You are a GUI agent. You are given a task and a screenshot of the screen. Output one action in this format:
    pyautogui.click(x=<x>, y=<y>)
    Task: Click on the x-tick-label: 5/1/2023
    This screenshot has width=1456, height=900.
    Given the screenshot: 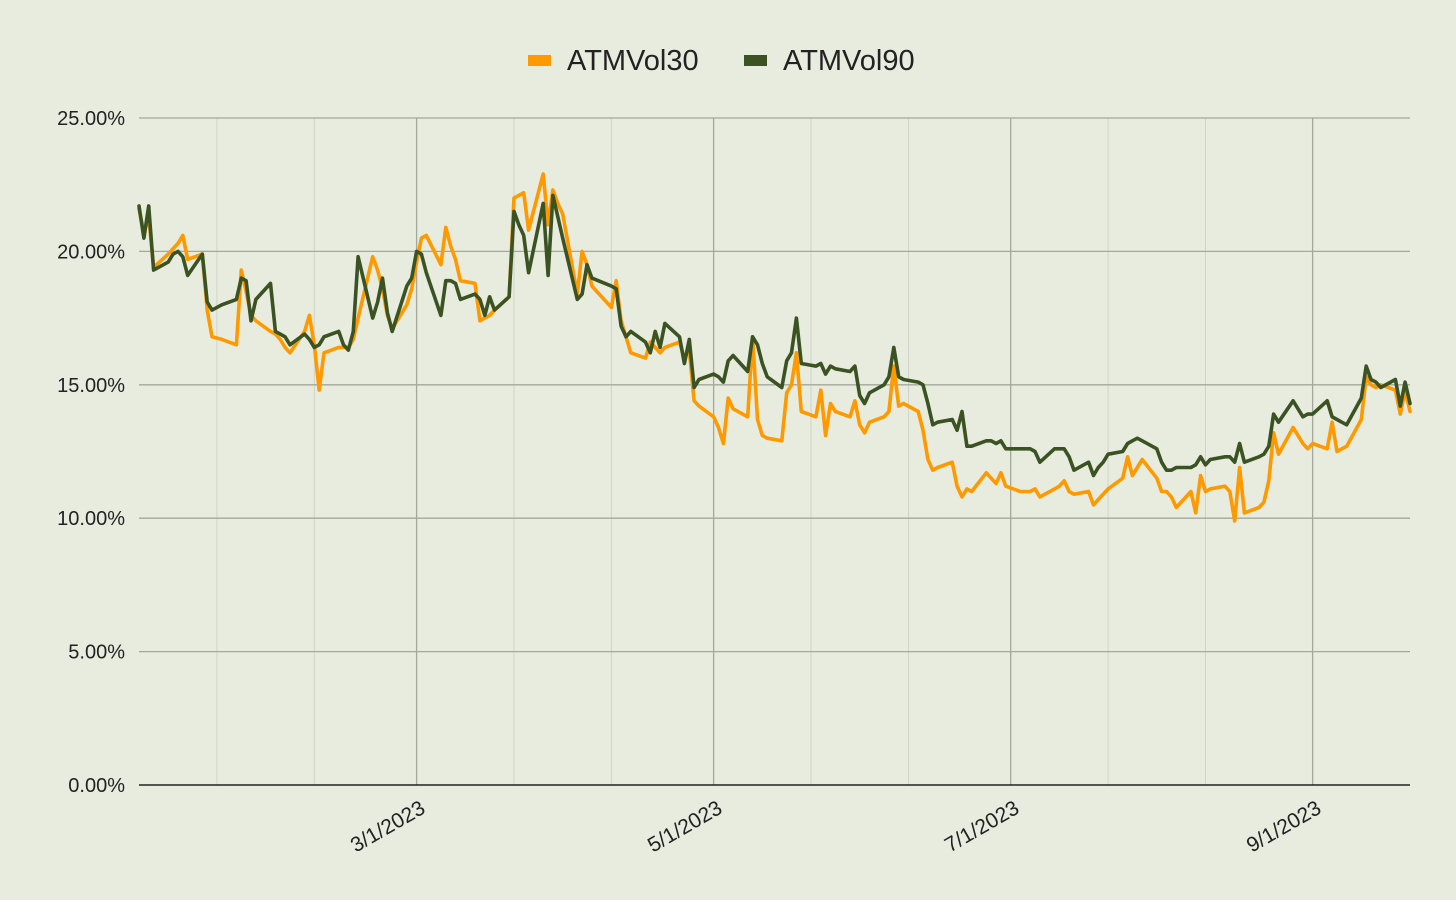 What is the action you would take?
    pyautogui.click(x=685, y=826)
    